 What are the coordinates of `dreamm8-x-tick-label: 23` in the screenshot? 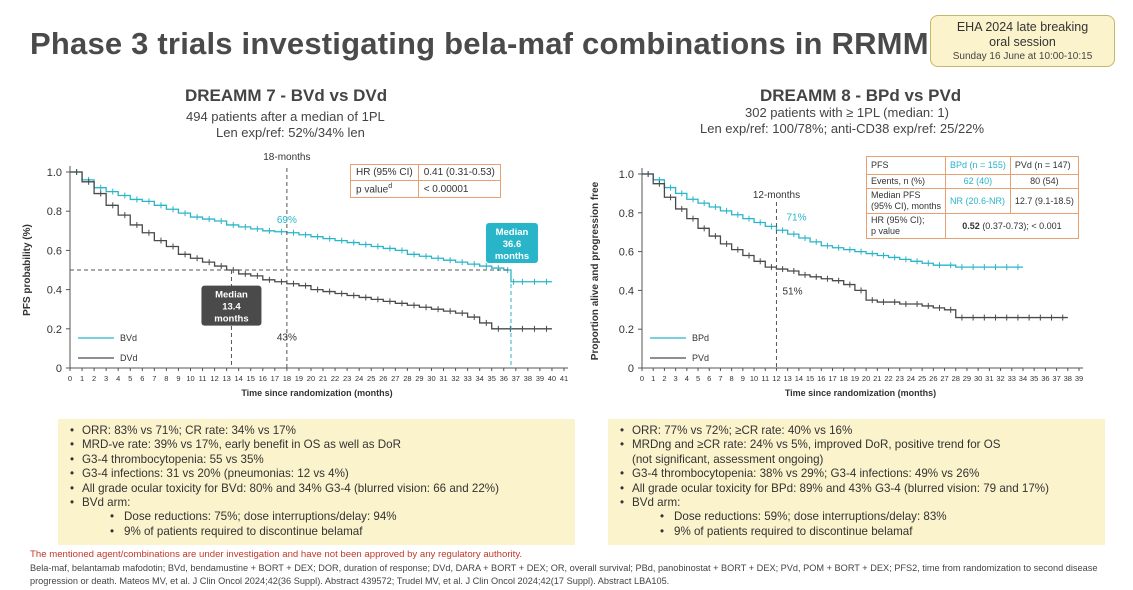 It's located at (900, 378).